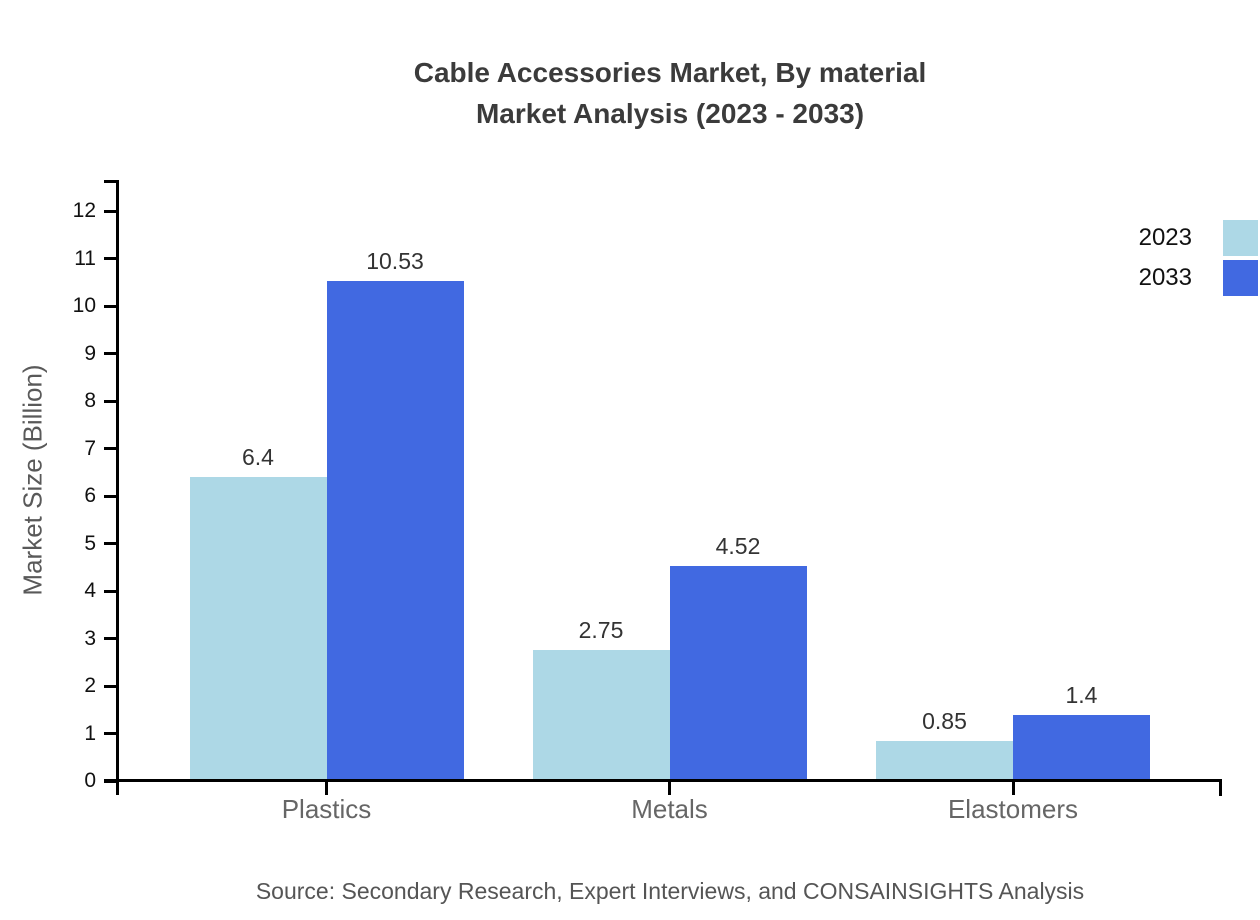 This screenshot has height=920, width=1260. I want to click on legend-label-2023: 2023, so click(1165, 237).